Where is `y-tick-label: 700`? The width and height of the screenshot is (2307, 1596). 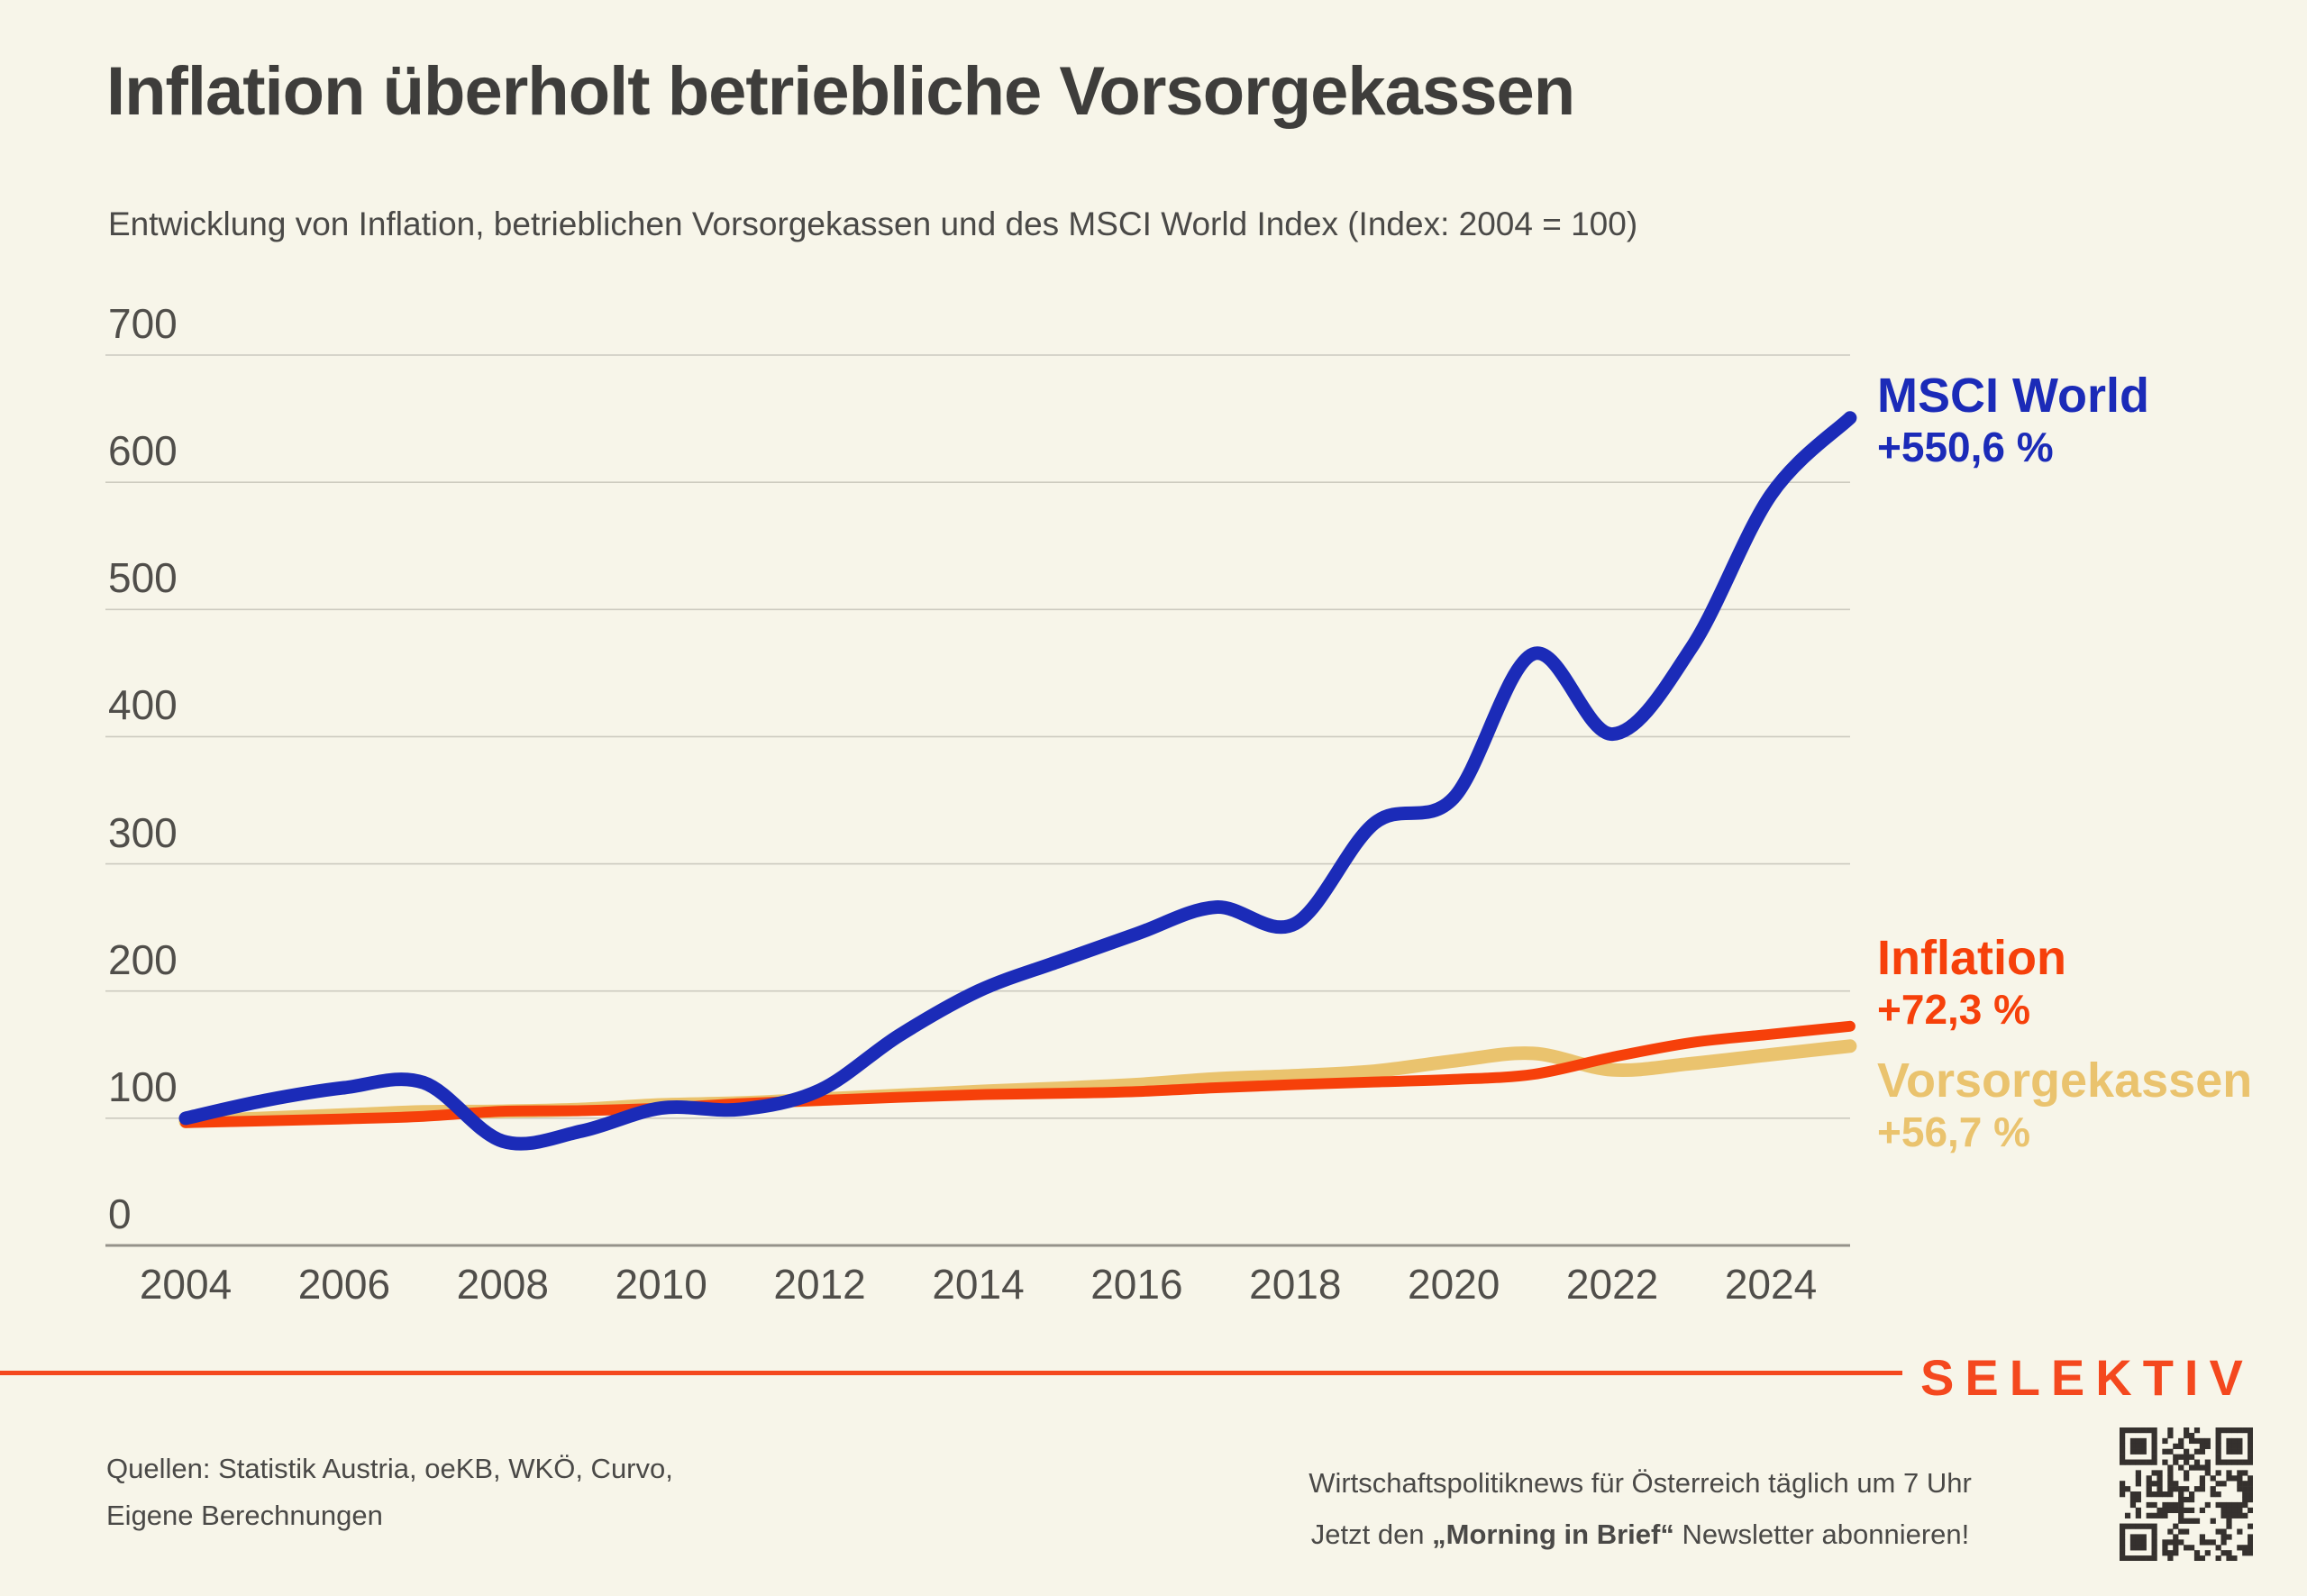 y-tick-label: 700 is located at coordinates (143, 323).